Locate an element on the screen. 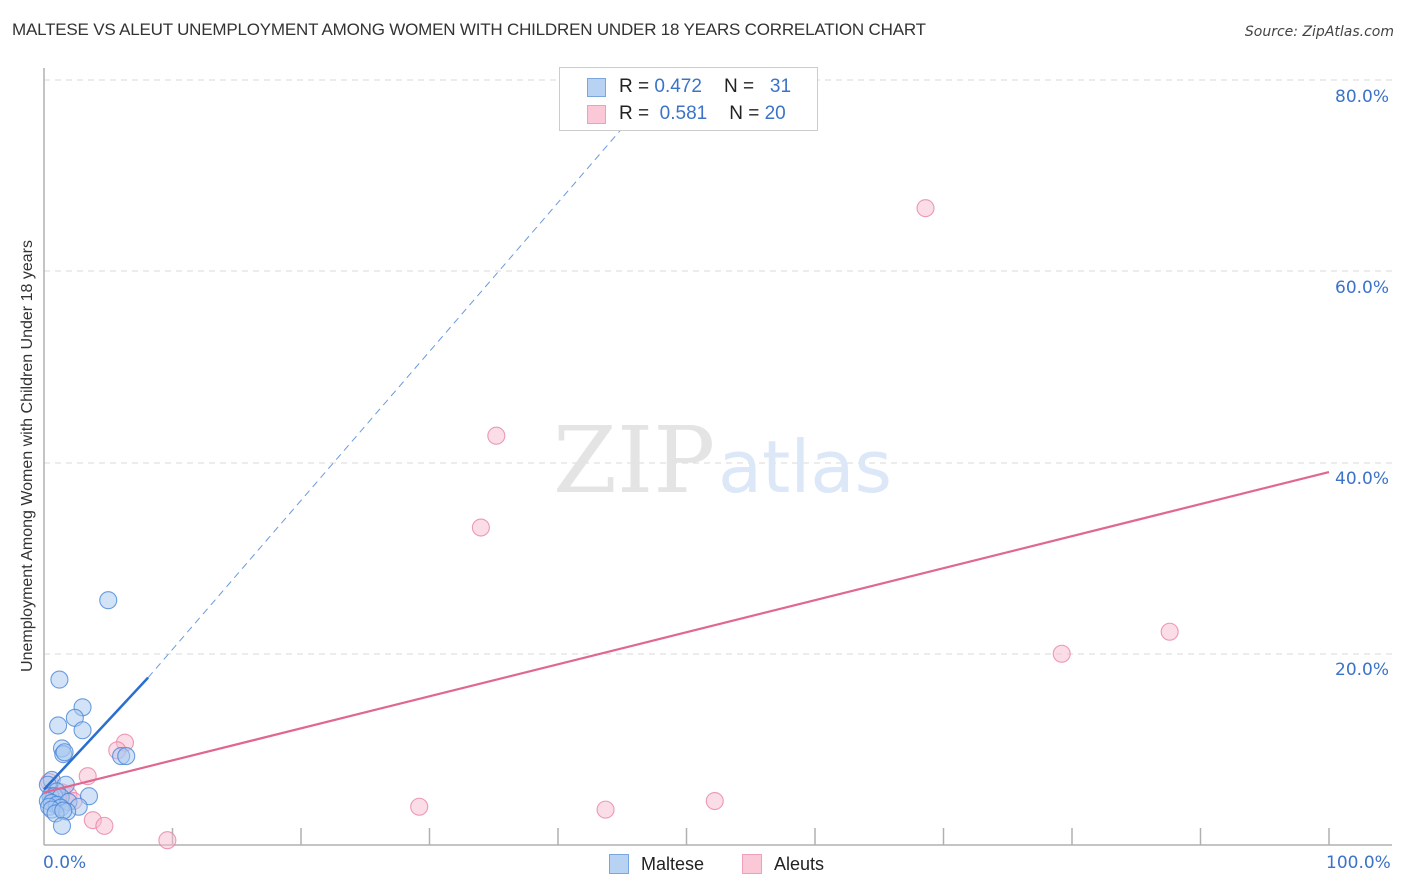 The width and height of the screenshot is (1406, 892). r-value: 0.472 is located at coordinates (678, 86).